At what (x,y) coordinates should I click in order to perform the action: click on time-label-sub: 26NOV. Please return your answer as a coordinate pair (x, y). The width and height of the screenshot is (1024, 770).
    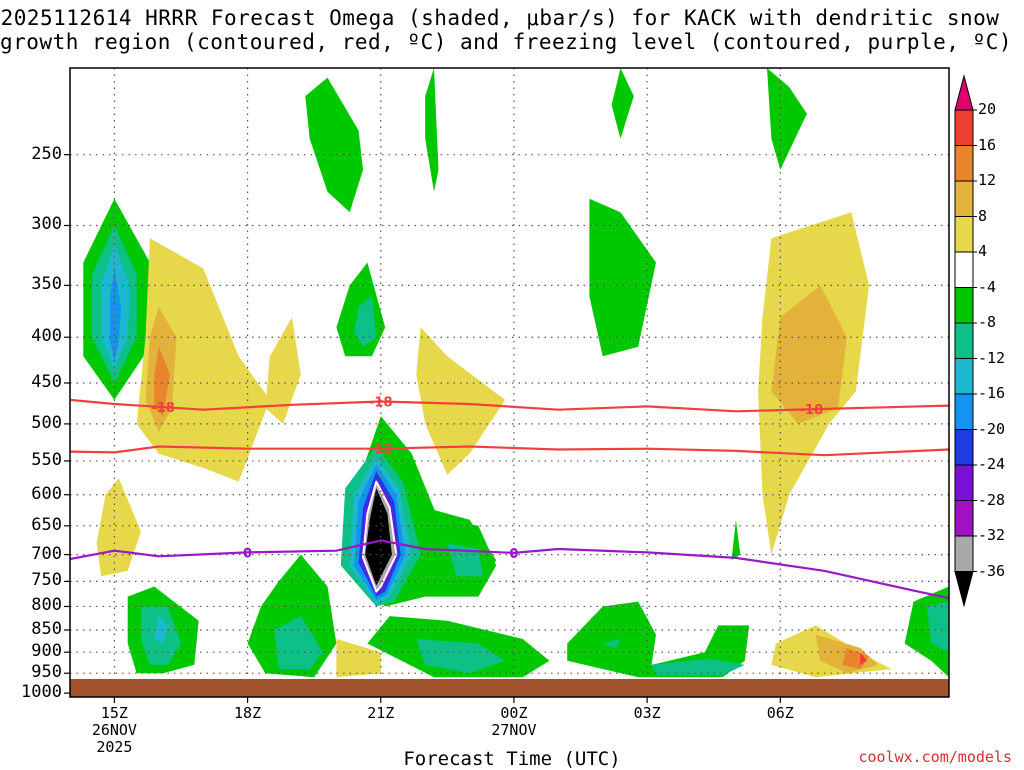
    Looking at the image, I should click on (114, 730).